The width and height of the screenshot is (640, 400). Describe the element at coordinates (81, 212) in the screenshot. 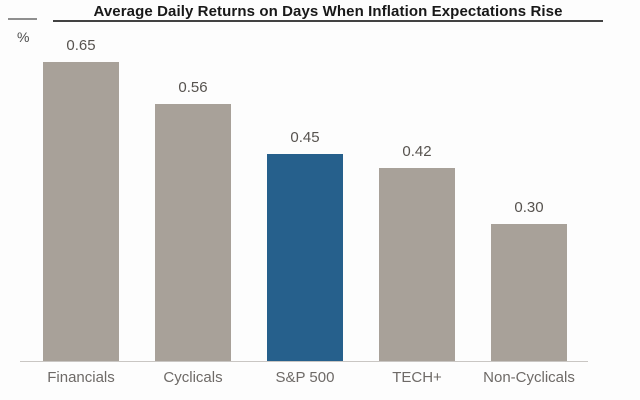

I see `bar-financials` at that location.